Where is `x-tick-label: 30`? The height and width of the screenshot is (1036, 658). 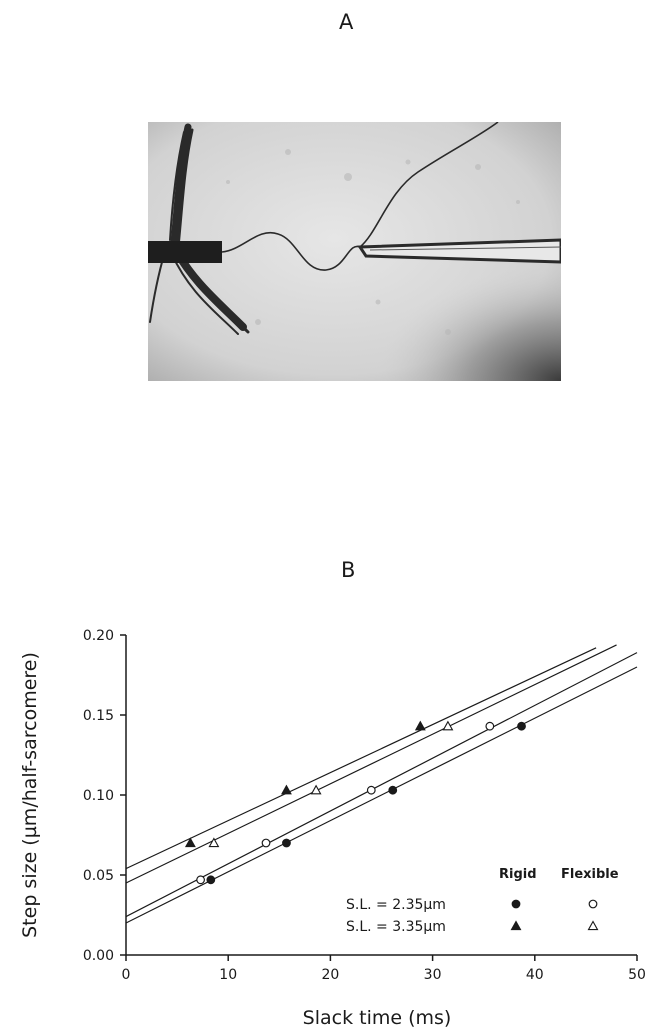
x-tick-label: 30 is located at coordinates (433, 975).